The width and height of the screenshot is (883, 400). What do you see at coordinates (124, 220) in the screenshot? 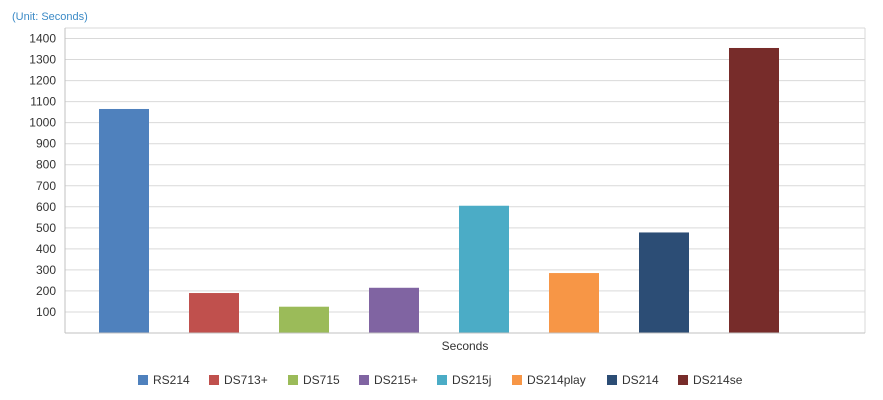
I see `bar-rs214` at bounding box center [124, 220].